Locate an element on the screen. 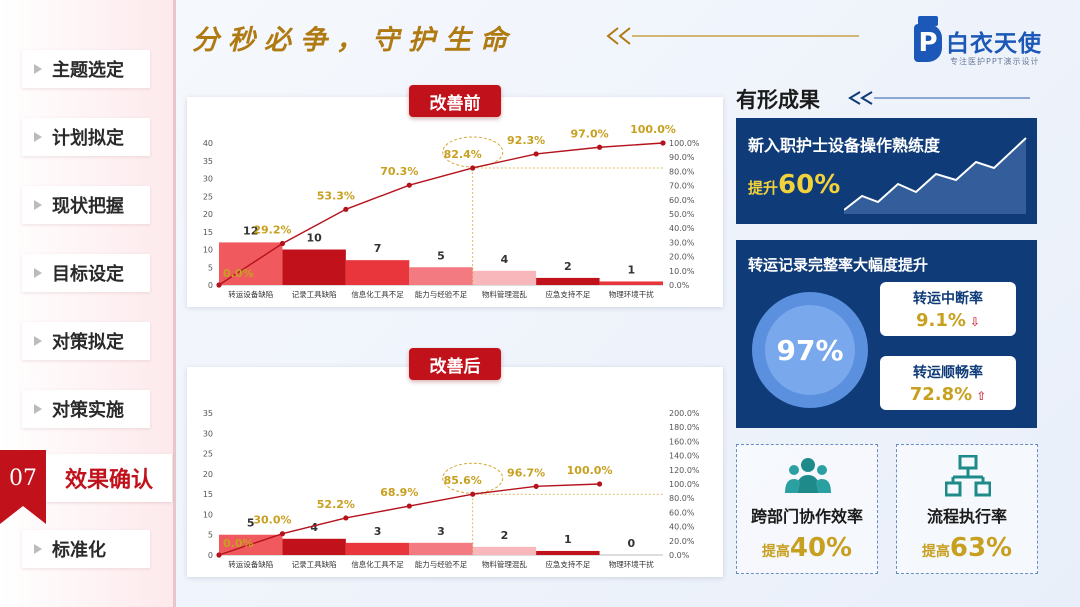 The height and width of the screenshot is (607, 1080). arrow-down-icon: ⇩ is located at coordinates (974, 322).